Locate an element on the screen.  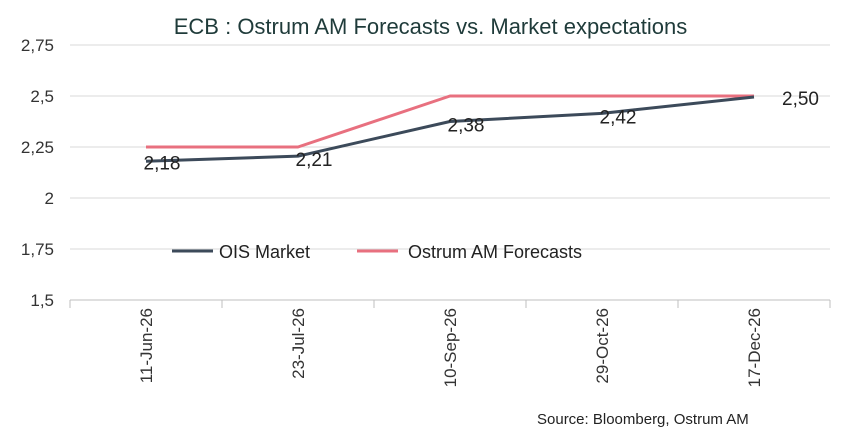
y-tick-label: 2,75 is located at coordinates (37, 45).